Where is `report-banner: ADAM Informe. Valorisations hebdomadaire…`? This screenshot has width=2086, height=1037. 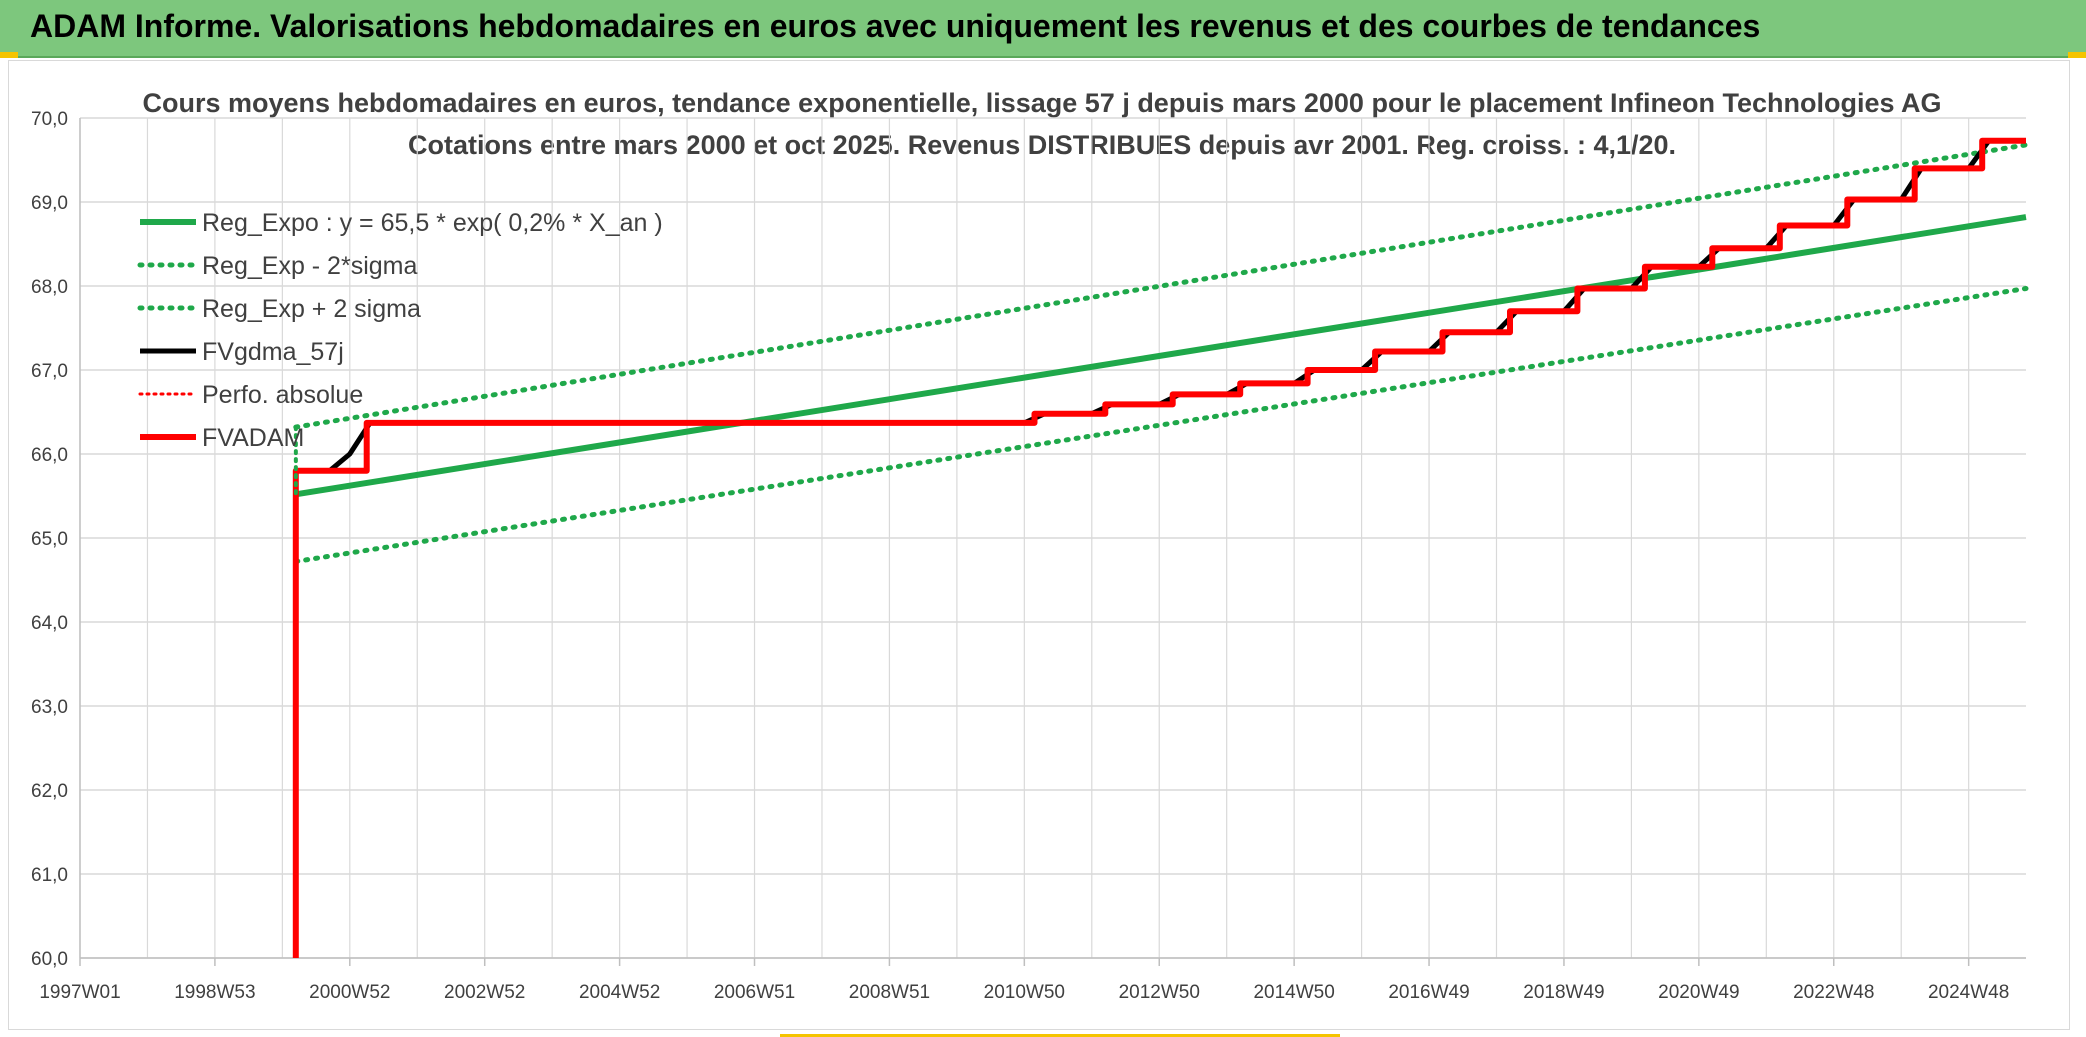
report-banner: ADAM Informe. Valorisations hebdomadaire… is located at coordinates (1043, 29).